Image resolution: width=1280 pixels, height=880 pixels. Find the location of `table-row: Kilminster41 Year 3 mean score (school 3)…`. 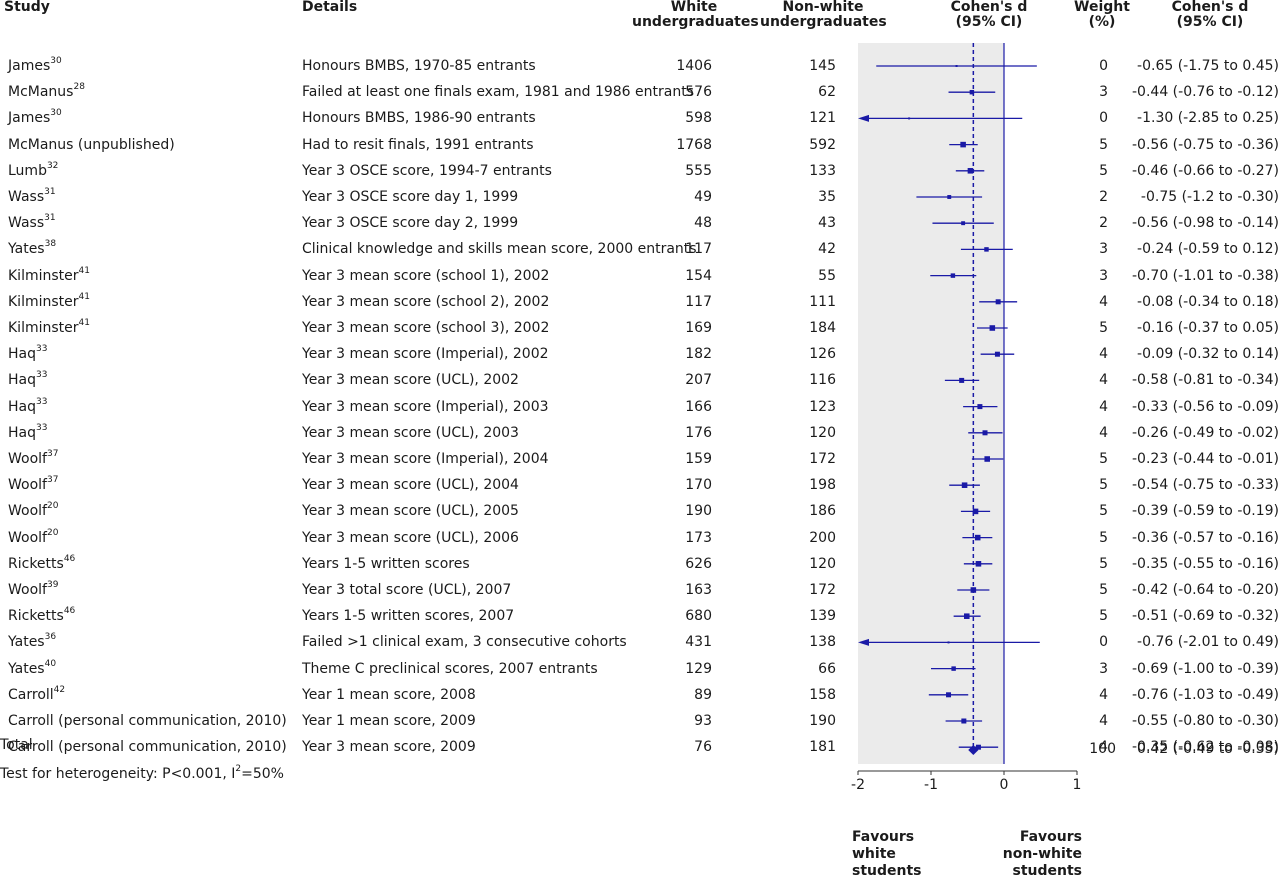

table-row: Kilminster41 Year 3 mean score (school 3)… is located at coordinates (640, 328).